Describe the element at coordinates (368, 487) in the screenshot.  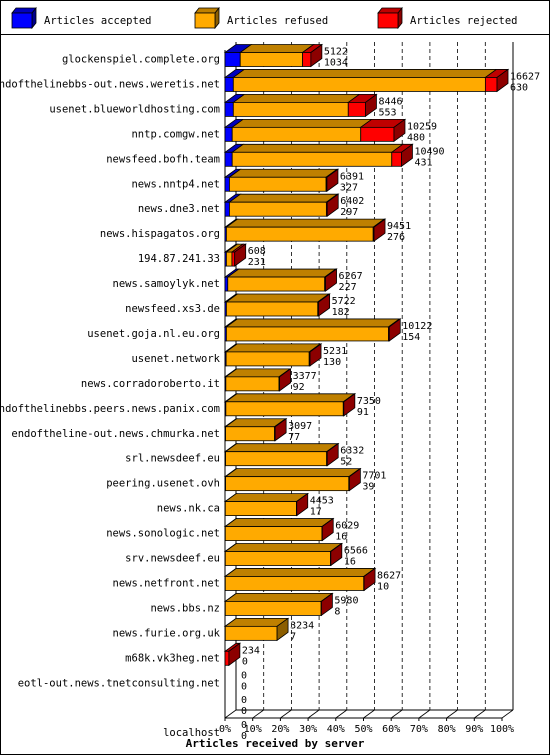
I see `value-label-secondary: 39` at that location.